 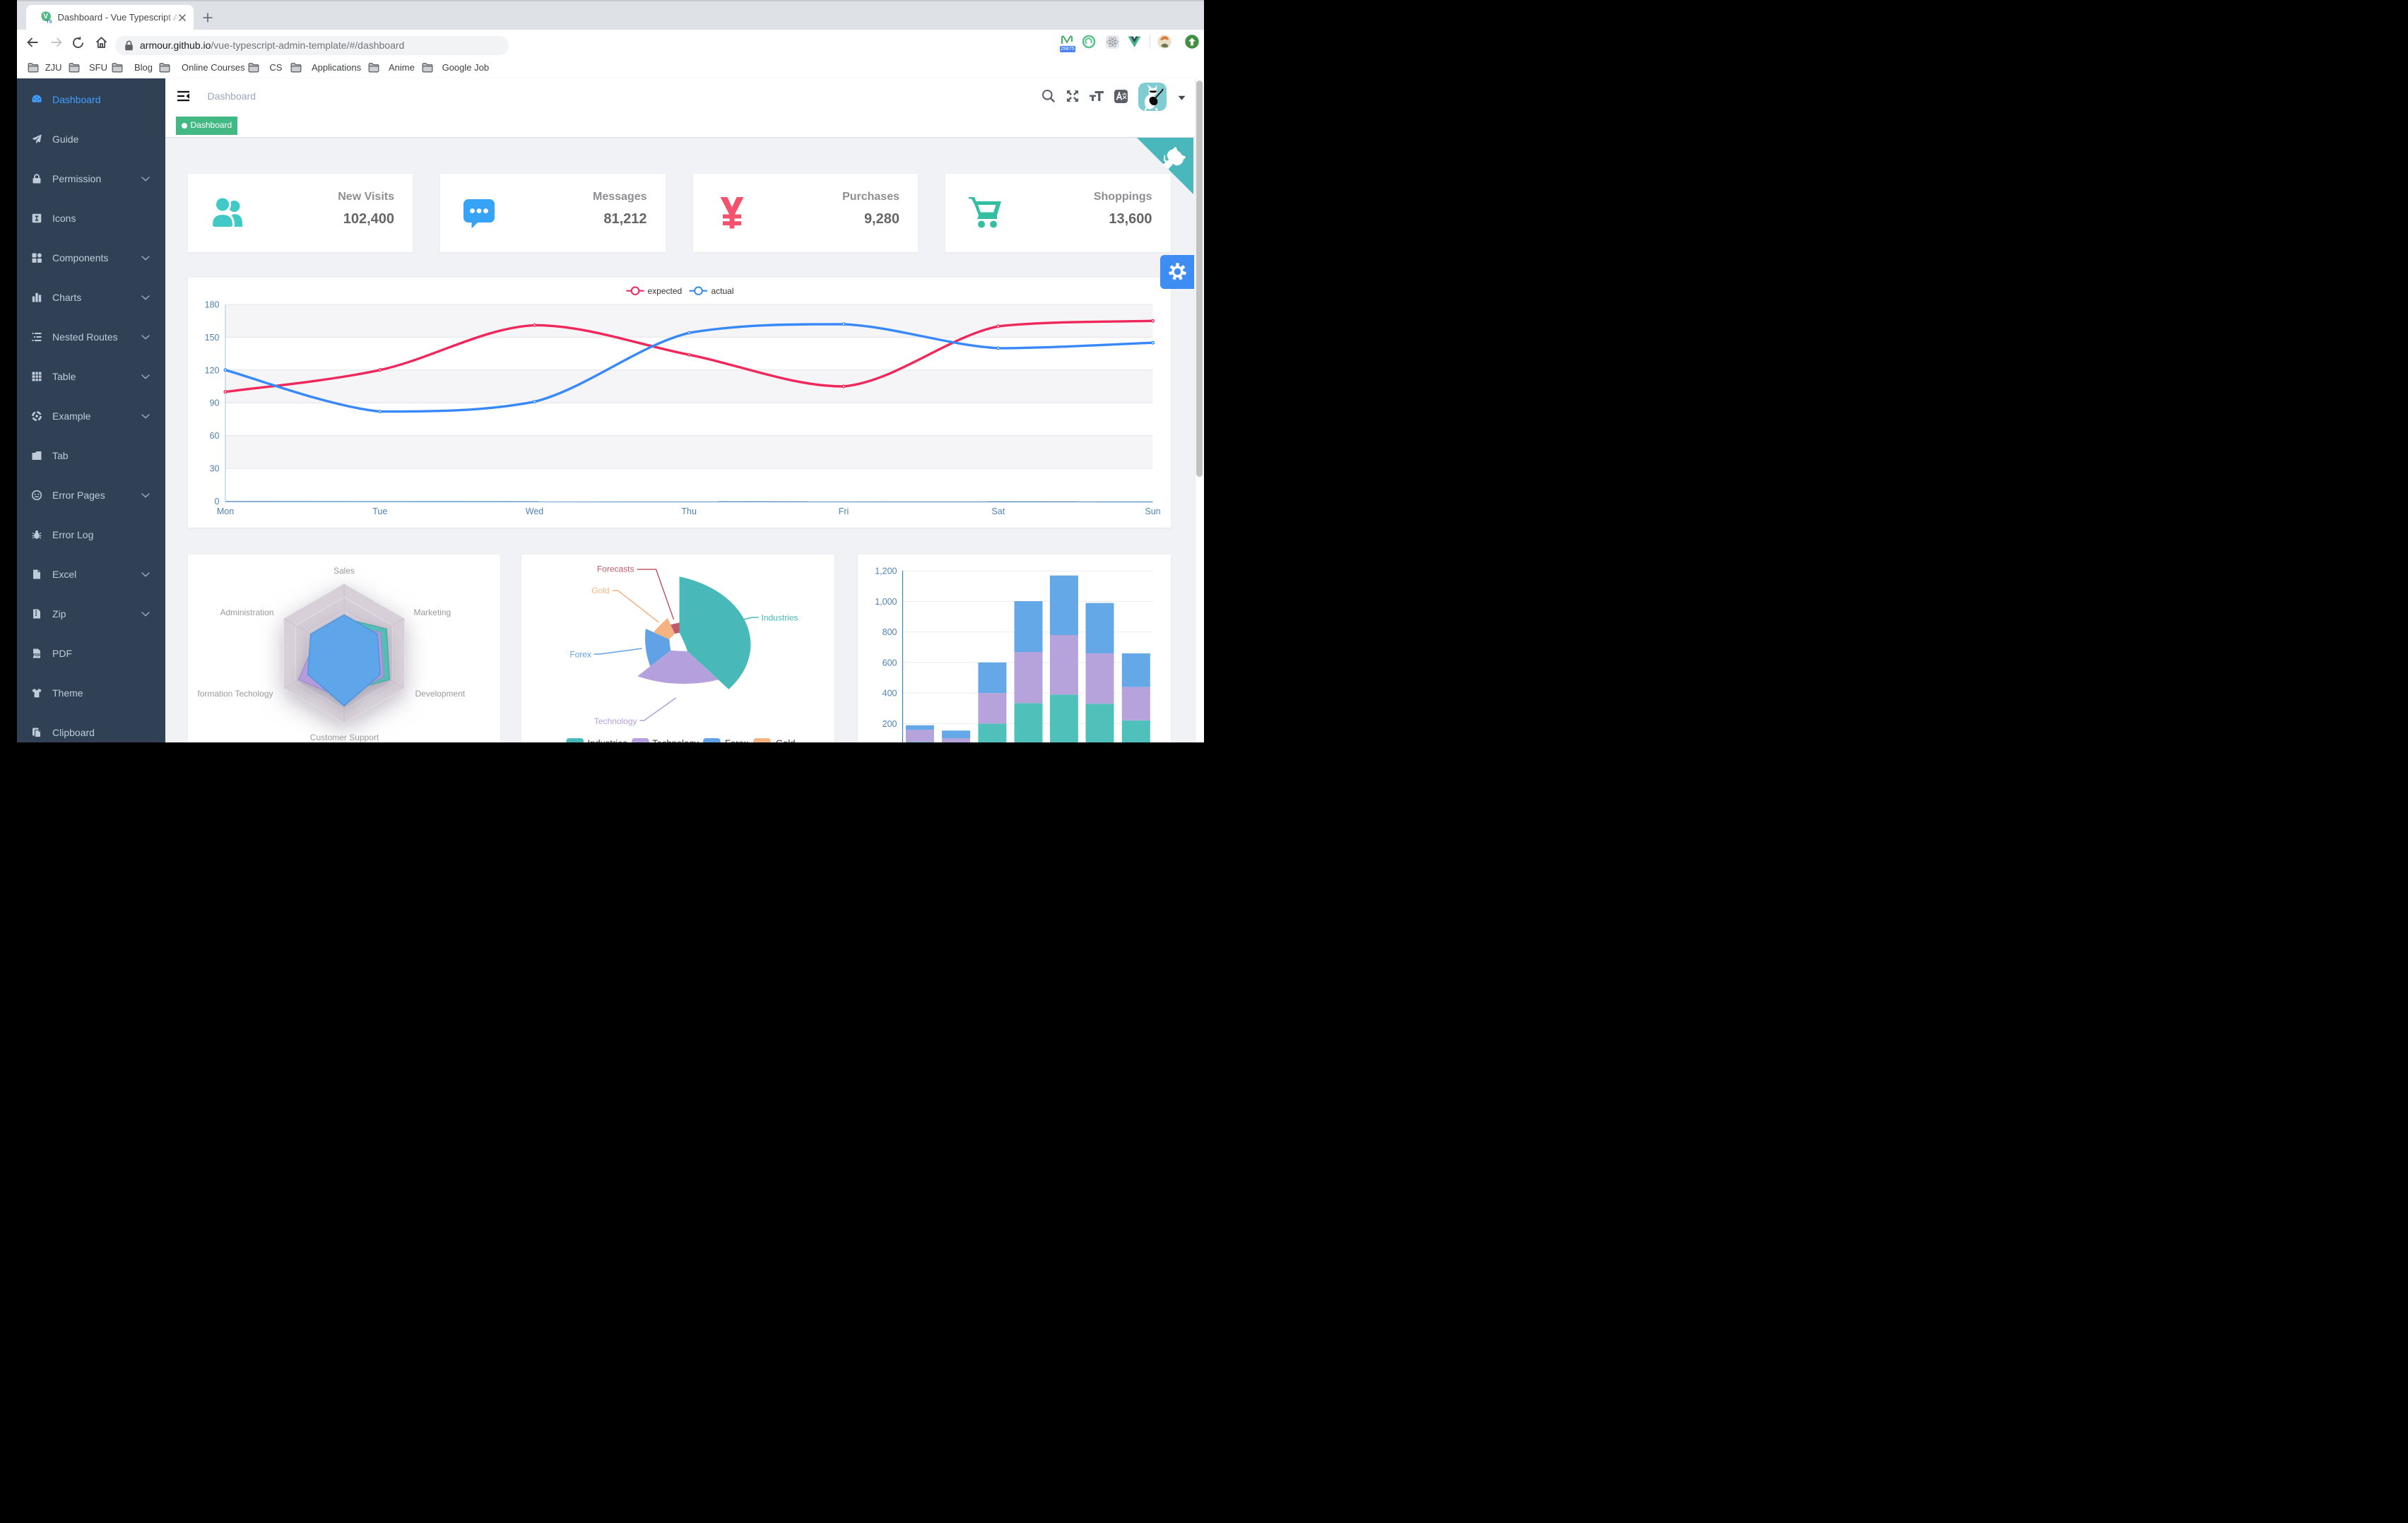 I want to click on svg-text: Thu, so click(x=689, y=511).